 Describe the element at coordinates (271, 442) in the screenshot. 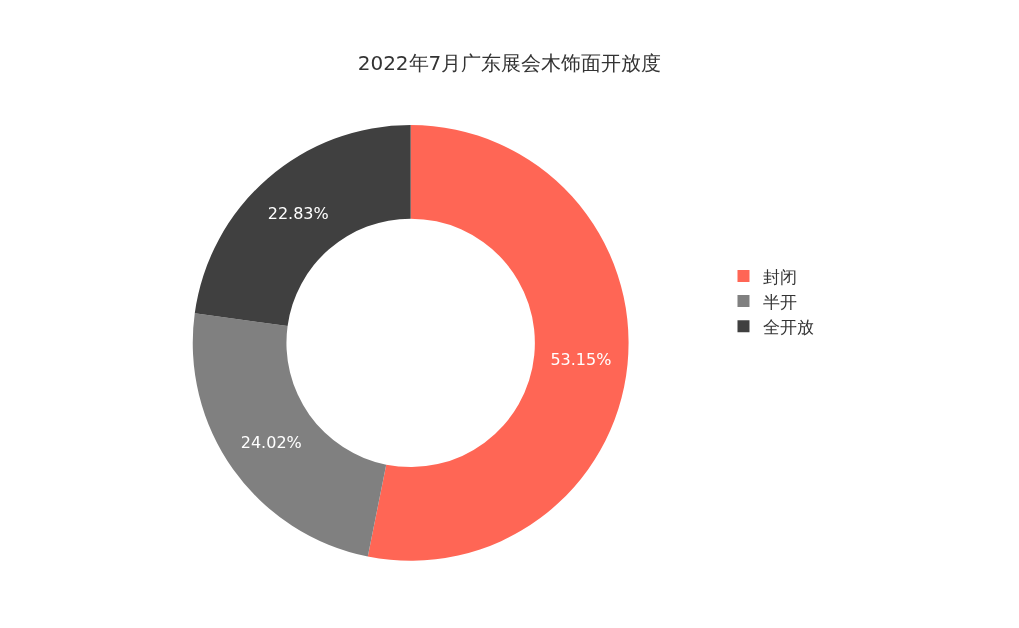

I see `data-label: 24.02%` at that location.